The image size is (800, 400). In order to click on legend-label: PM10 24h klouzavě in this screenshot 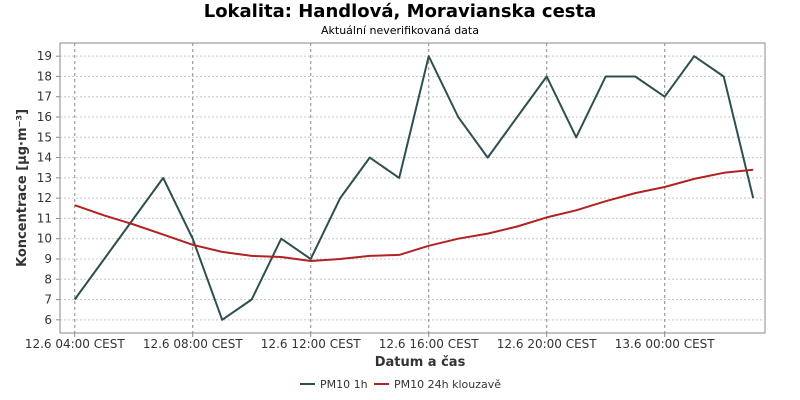, I will do `click(447, 384)`.